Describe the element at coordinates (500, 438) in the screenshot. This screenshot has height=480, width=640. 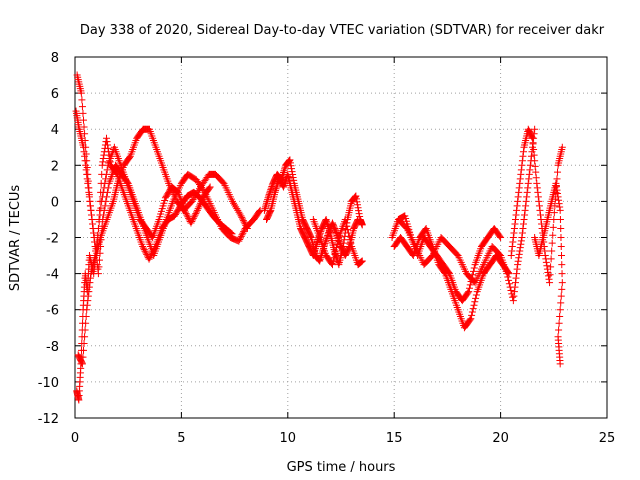
I see `x-tick-label: 20` at that location.